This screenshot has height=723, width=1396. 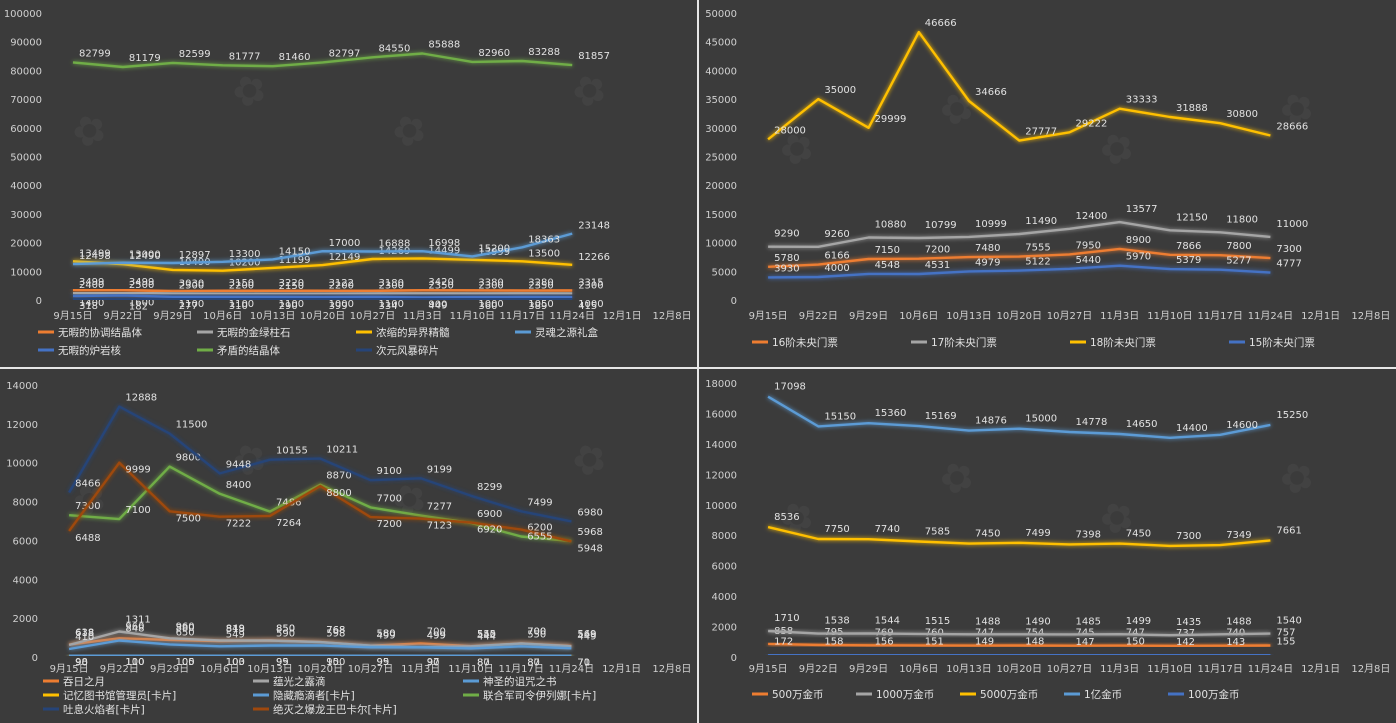 I want to click on legend-entry: 无暇的协调结晶体, so click(x=100, y=332).